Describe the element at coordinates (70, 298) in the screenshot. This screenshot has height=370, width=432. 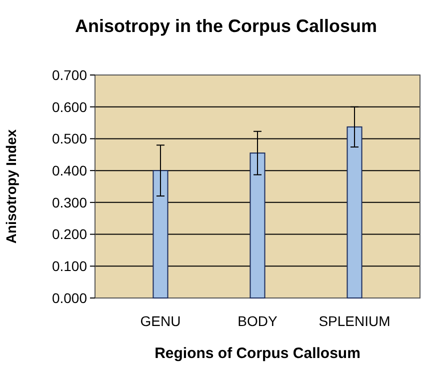
I see `y-tick-label: 0.000` at that location.